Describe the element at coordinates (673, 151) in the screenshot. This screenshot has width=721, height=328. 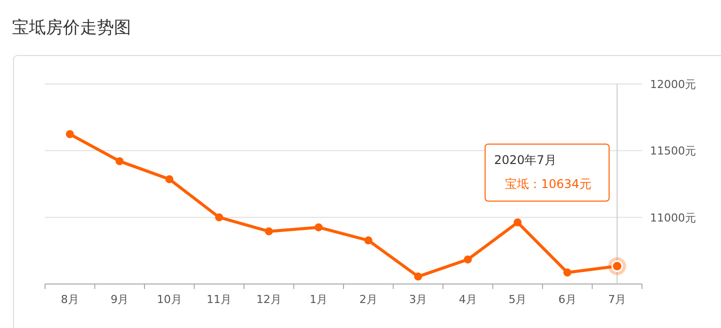
I see `y-tick-label: 11500元` at that location.